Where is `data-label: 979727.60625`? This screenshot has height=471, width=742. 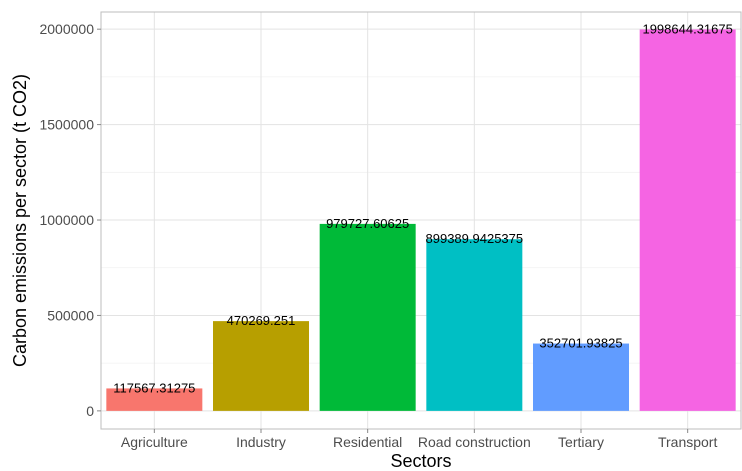
data-label: 979727.60625 is located at coordinates (367, 223).